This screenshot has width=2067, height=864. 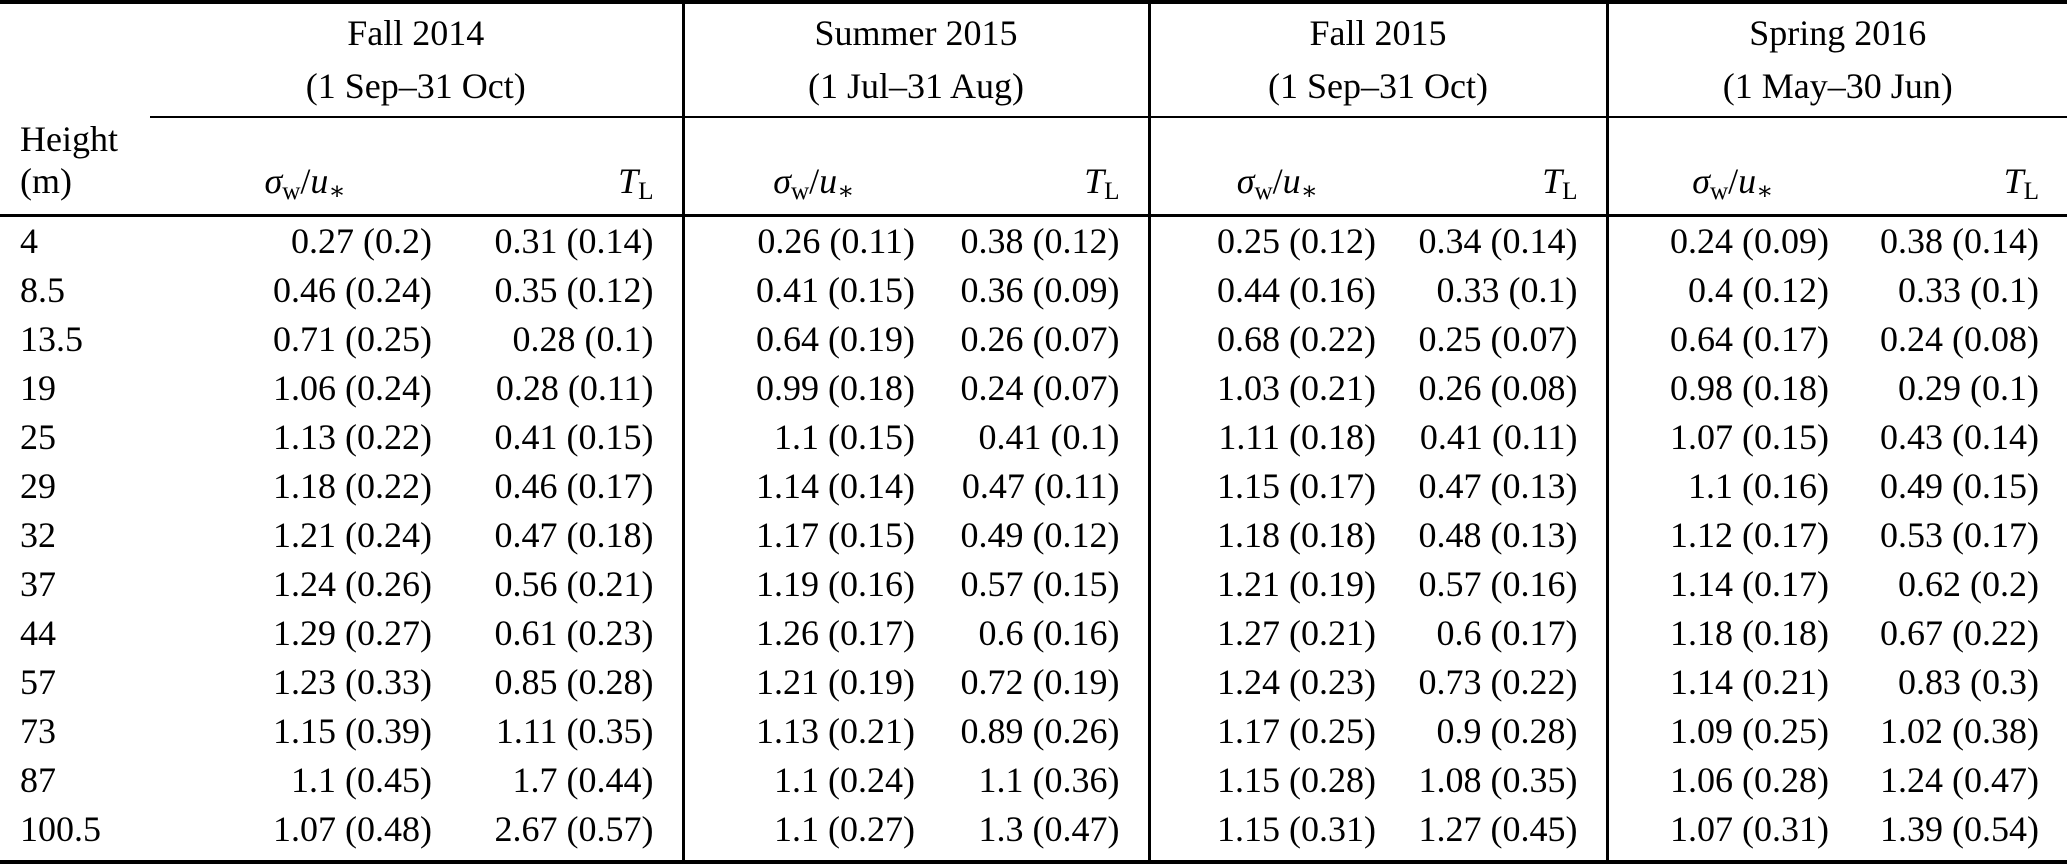 I want to click on lagrangian-timescale-value-cell: 0.33 (0.1), so click(x=1505, y=290).